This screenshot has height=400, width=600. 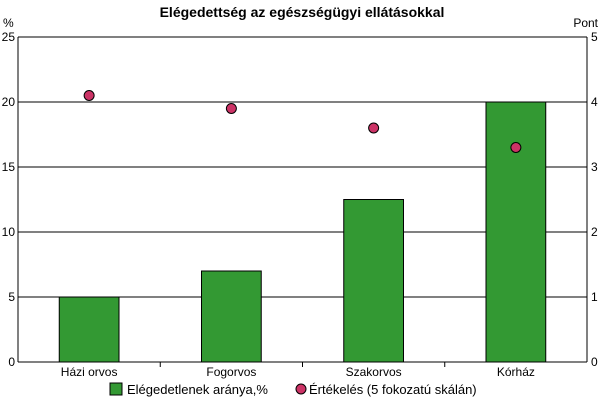 I want to click on y-left-tick-label: 5, so click(x=11, y=297).